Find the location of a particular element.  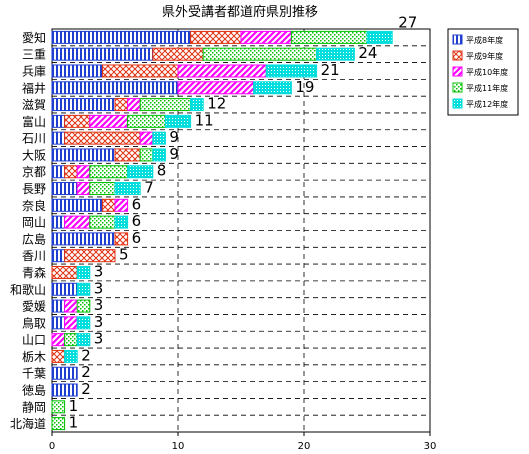

bar-大阪-平成12年度 is located at coordinates (159, 155).